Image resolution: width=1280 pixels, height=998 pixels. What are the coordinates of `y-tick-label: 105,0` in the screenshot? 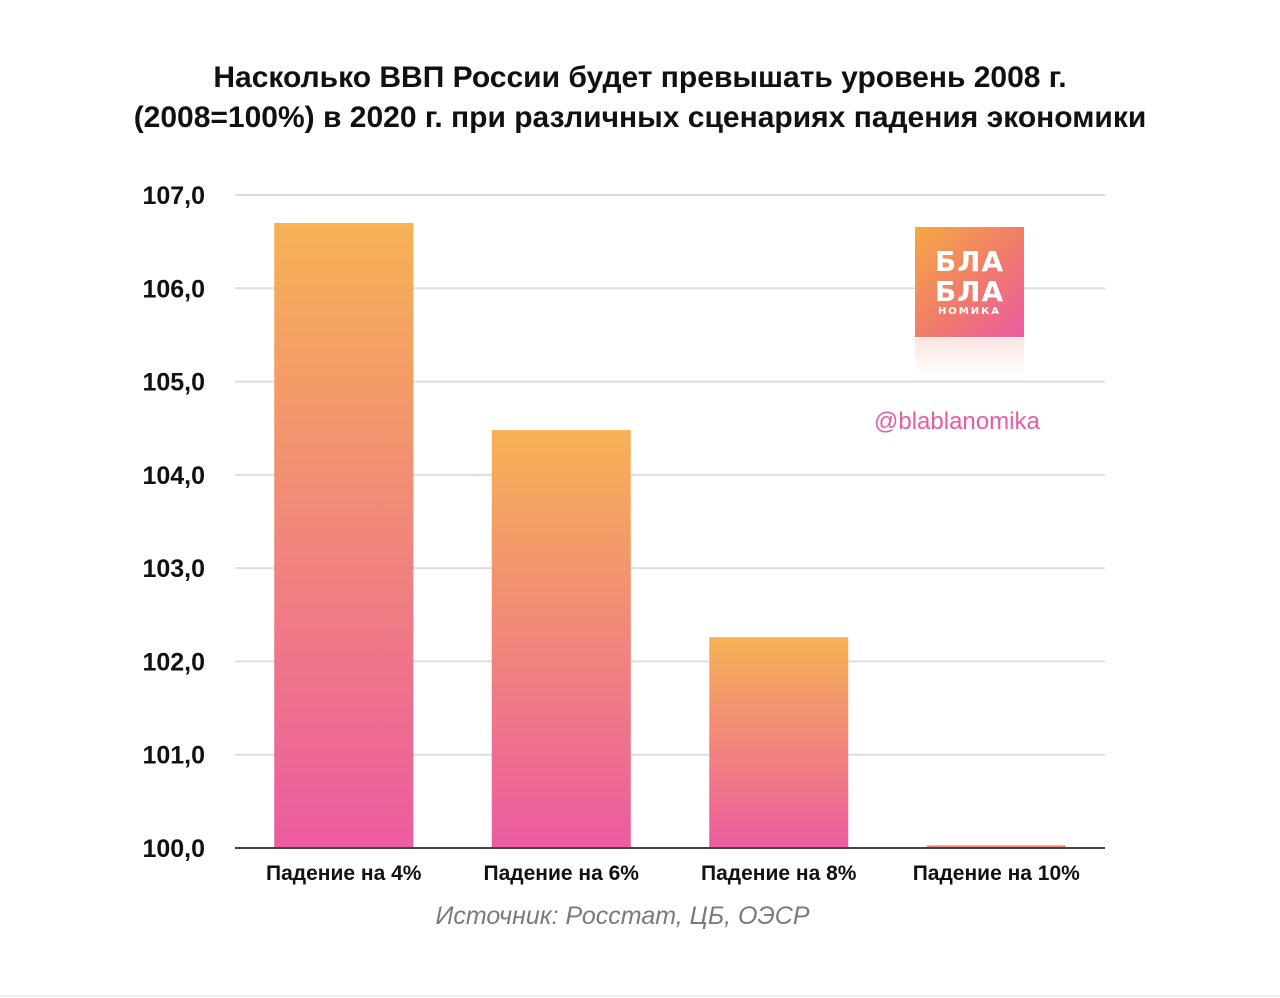 It's located at (173, 383).